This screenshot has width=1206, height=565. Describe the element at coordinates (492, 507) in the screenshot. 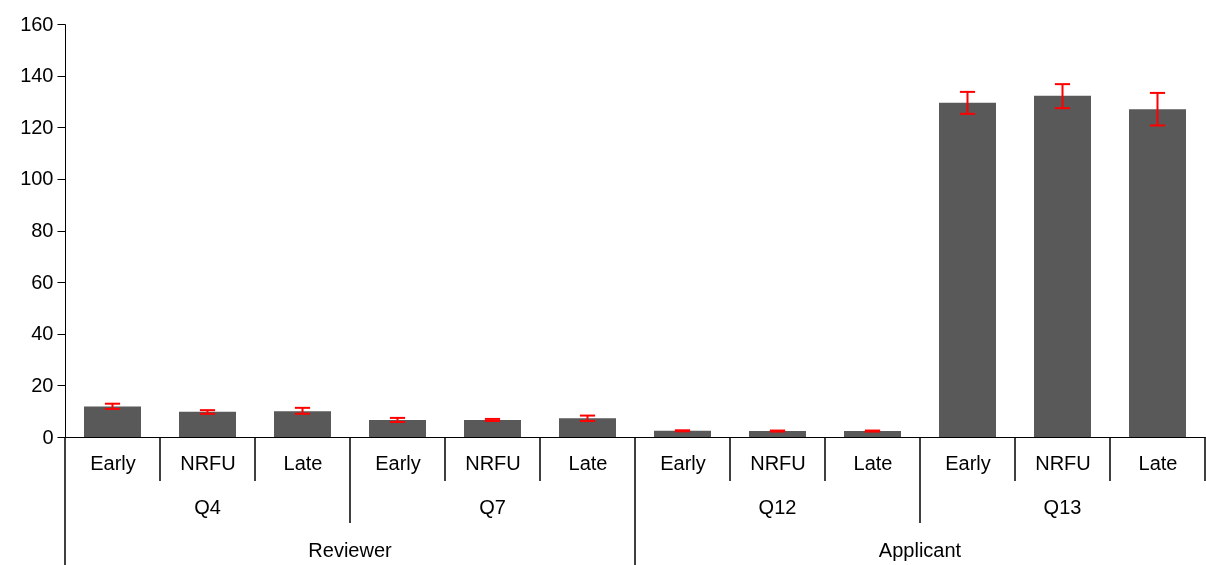

I see `text: Q7` at that location.